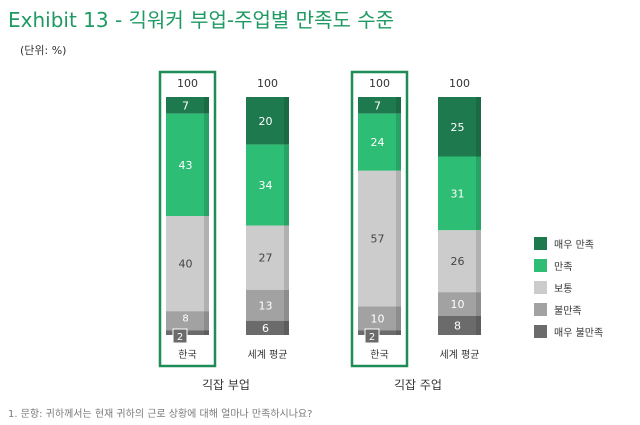 Image resolution: width=640 pixels, height=425 pixels. What do you see at coordinates (574, 245) in the screenshot?
I see `legend-label: 매우 만족` at bounding box center [574, 245].